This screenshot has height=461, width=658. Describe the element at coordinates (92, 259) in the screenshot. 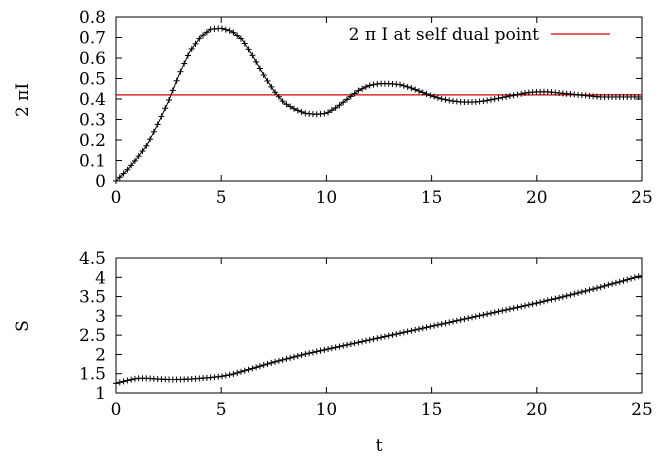

I see `y-tick-label: 4.5` at that location.